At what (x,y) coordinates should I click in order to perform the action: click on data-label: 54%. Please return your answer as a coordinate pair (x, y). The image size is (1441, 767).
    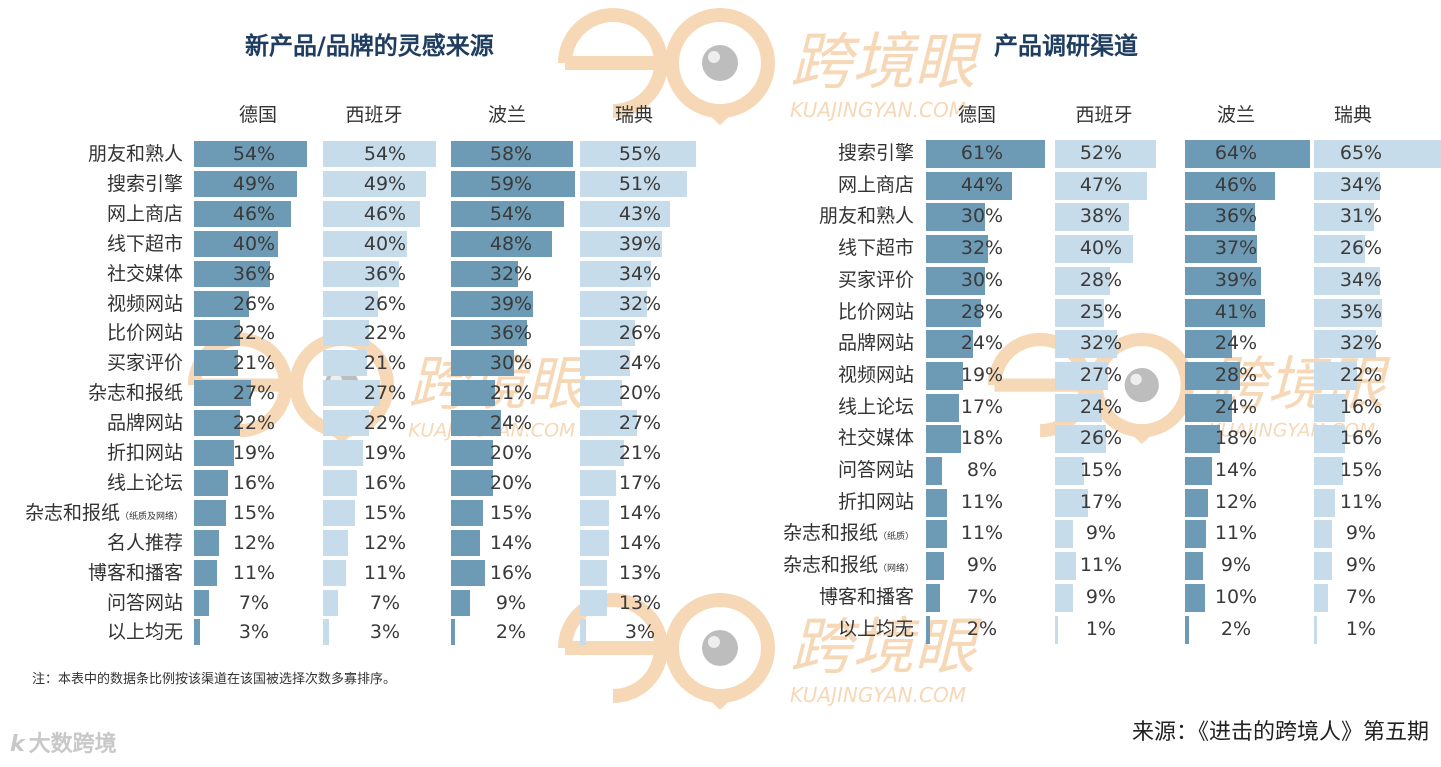
    Looking at the image, I should click on (511, 213).